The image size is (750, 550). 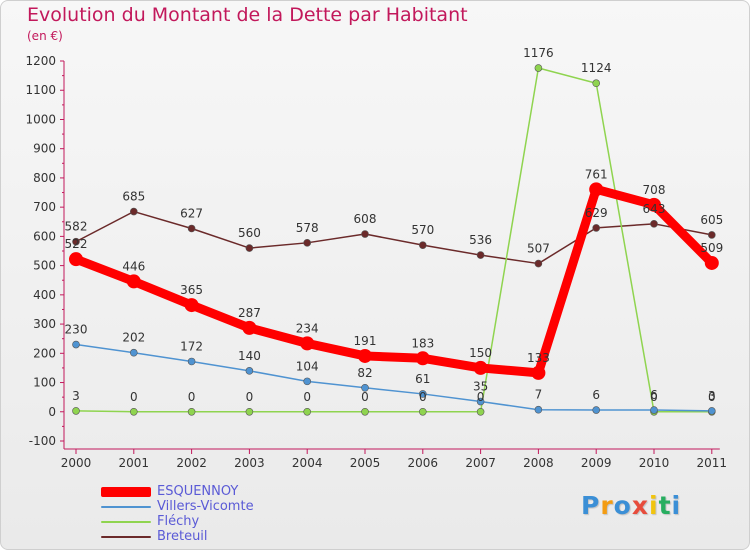 I want to click on data-label-villers-vicomte: 104, so click(x=307, y=366).